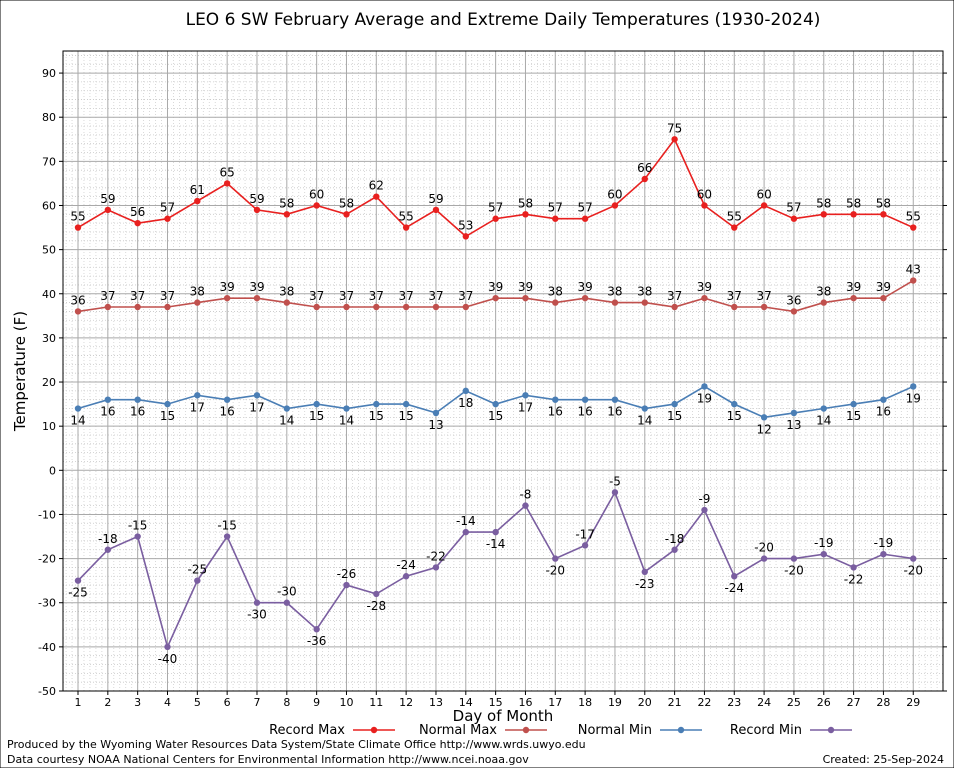 This screenshot has width=954, height=768. What do you see at coordinates (435, 199) in the screenshot?
I see `data-label: 59` at bounding box center [435, 199].